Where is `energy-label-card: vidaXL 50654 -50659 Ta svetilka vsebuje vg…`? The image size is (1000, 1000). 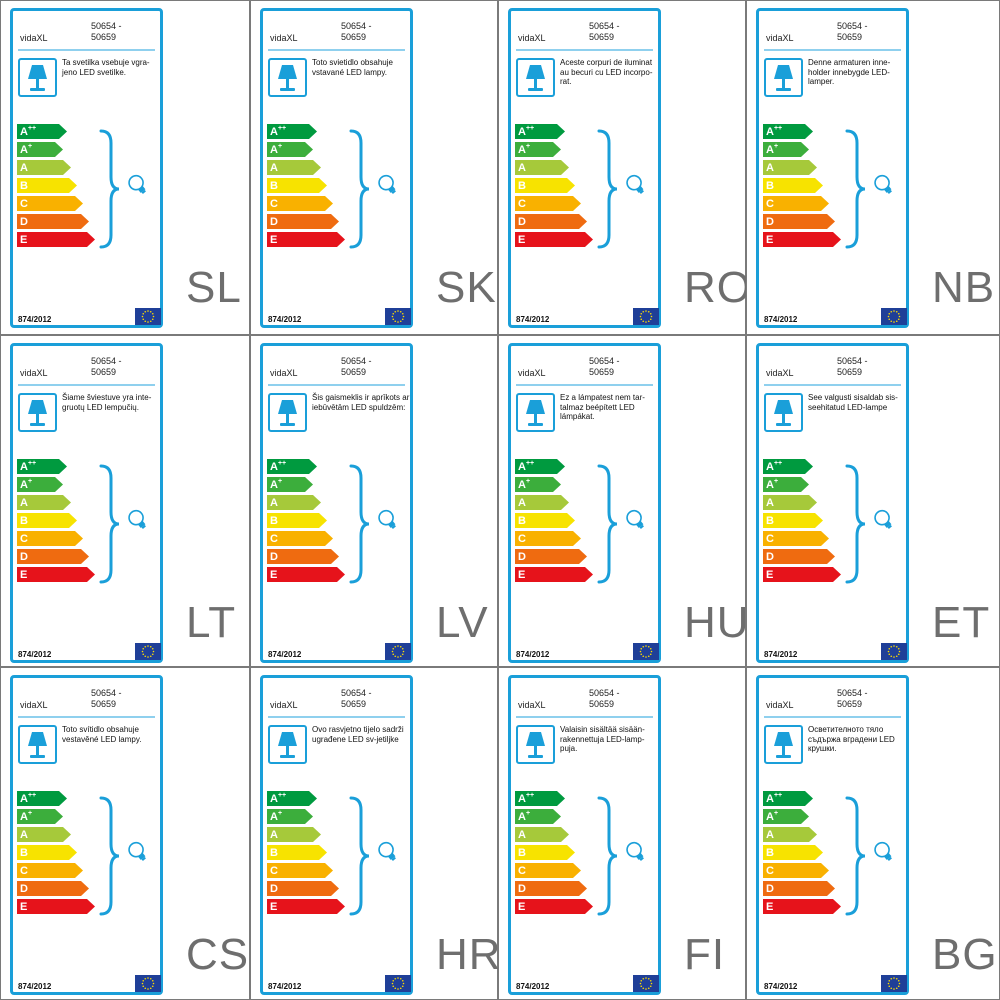 energy-label-card: vidaXL 50654 -50659 Ta svetilka vsebuje vg… is located at coordinates (86, 168).